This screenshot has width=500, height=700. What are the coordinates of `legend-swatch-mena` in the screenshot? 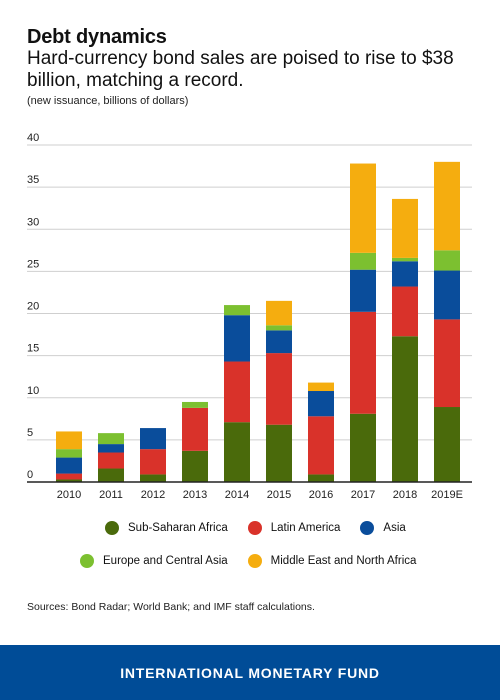 It's located at (254, 561).